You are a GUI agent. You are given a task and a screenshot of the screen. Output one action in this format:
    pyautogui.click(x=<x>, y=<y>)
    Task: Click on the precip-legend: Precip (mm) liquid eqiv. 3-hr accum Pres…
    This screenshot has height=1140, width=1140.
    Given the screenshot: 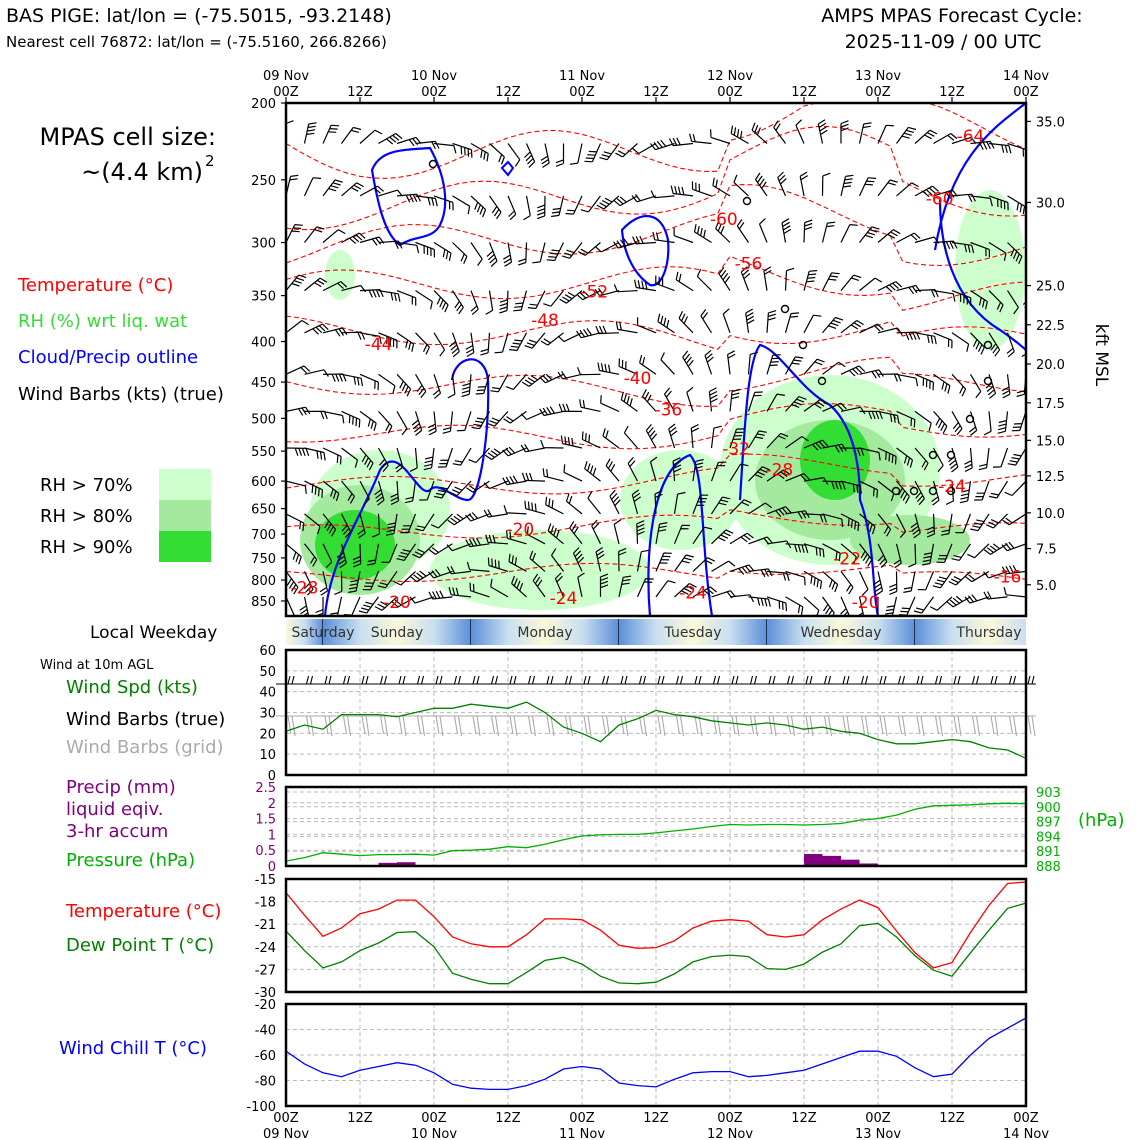 What is the action you would take?
    pyautogui.click(x=130, y=824)
    